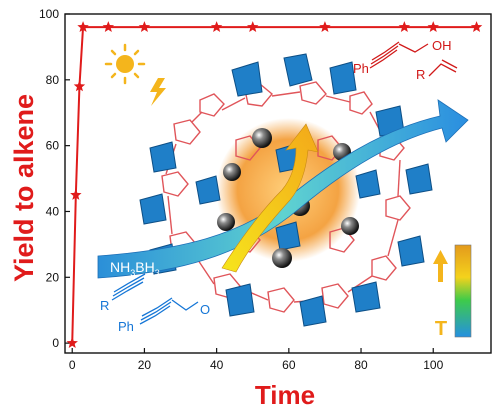 The width and height of the screenshot is (500, 412). Describe the element at coordinates (285, 395) in the screenshot. I see `x-axis-title: Time` at that location.